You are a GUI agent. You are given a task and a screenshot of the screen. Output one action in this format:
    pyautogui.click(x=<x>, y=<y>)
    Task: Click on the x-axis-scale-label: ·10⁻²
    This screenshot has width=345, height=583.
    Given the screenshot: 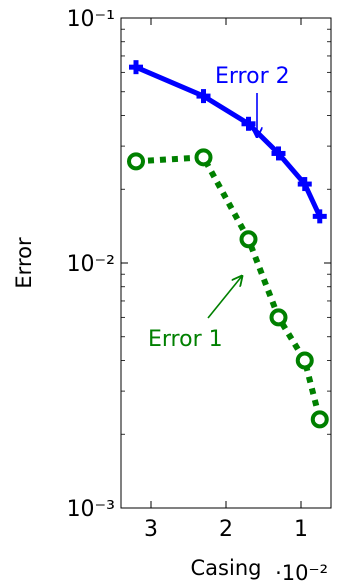 What is the action you would take?
    pyautogui.click(x=301, y=572)
    